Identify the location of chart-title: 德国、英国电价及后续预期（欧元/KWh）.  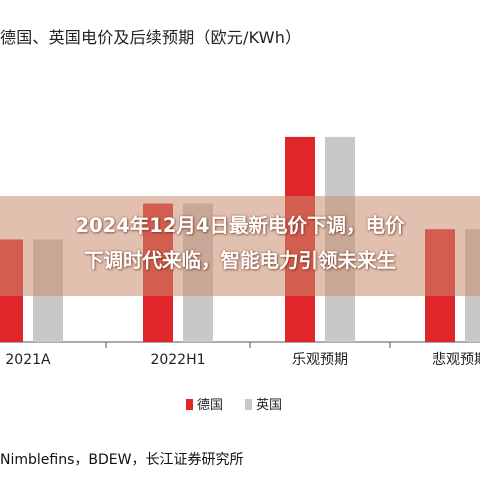
(151, 37).